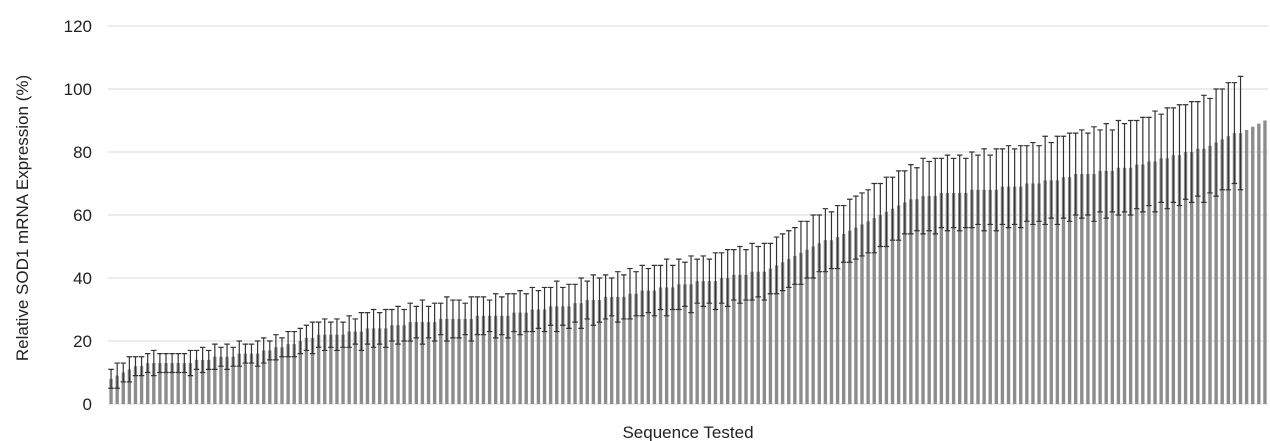 The height and width of the screenshot is (441, 1270). I want to click on x-axis-title: Sequence Tested, so click(687, 432).